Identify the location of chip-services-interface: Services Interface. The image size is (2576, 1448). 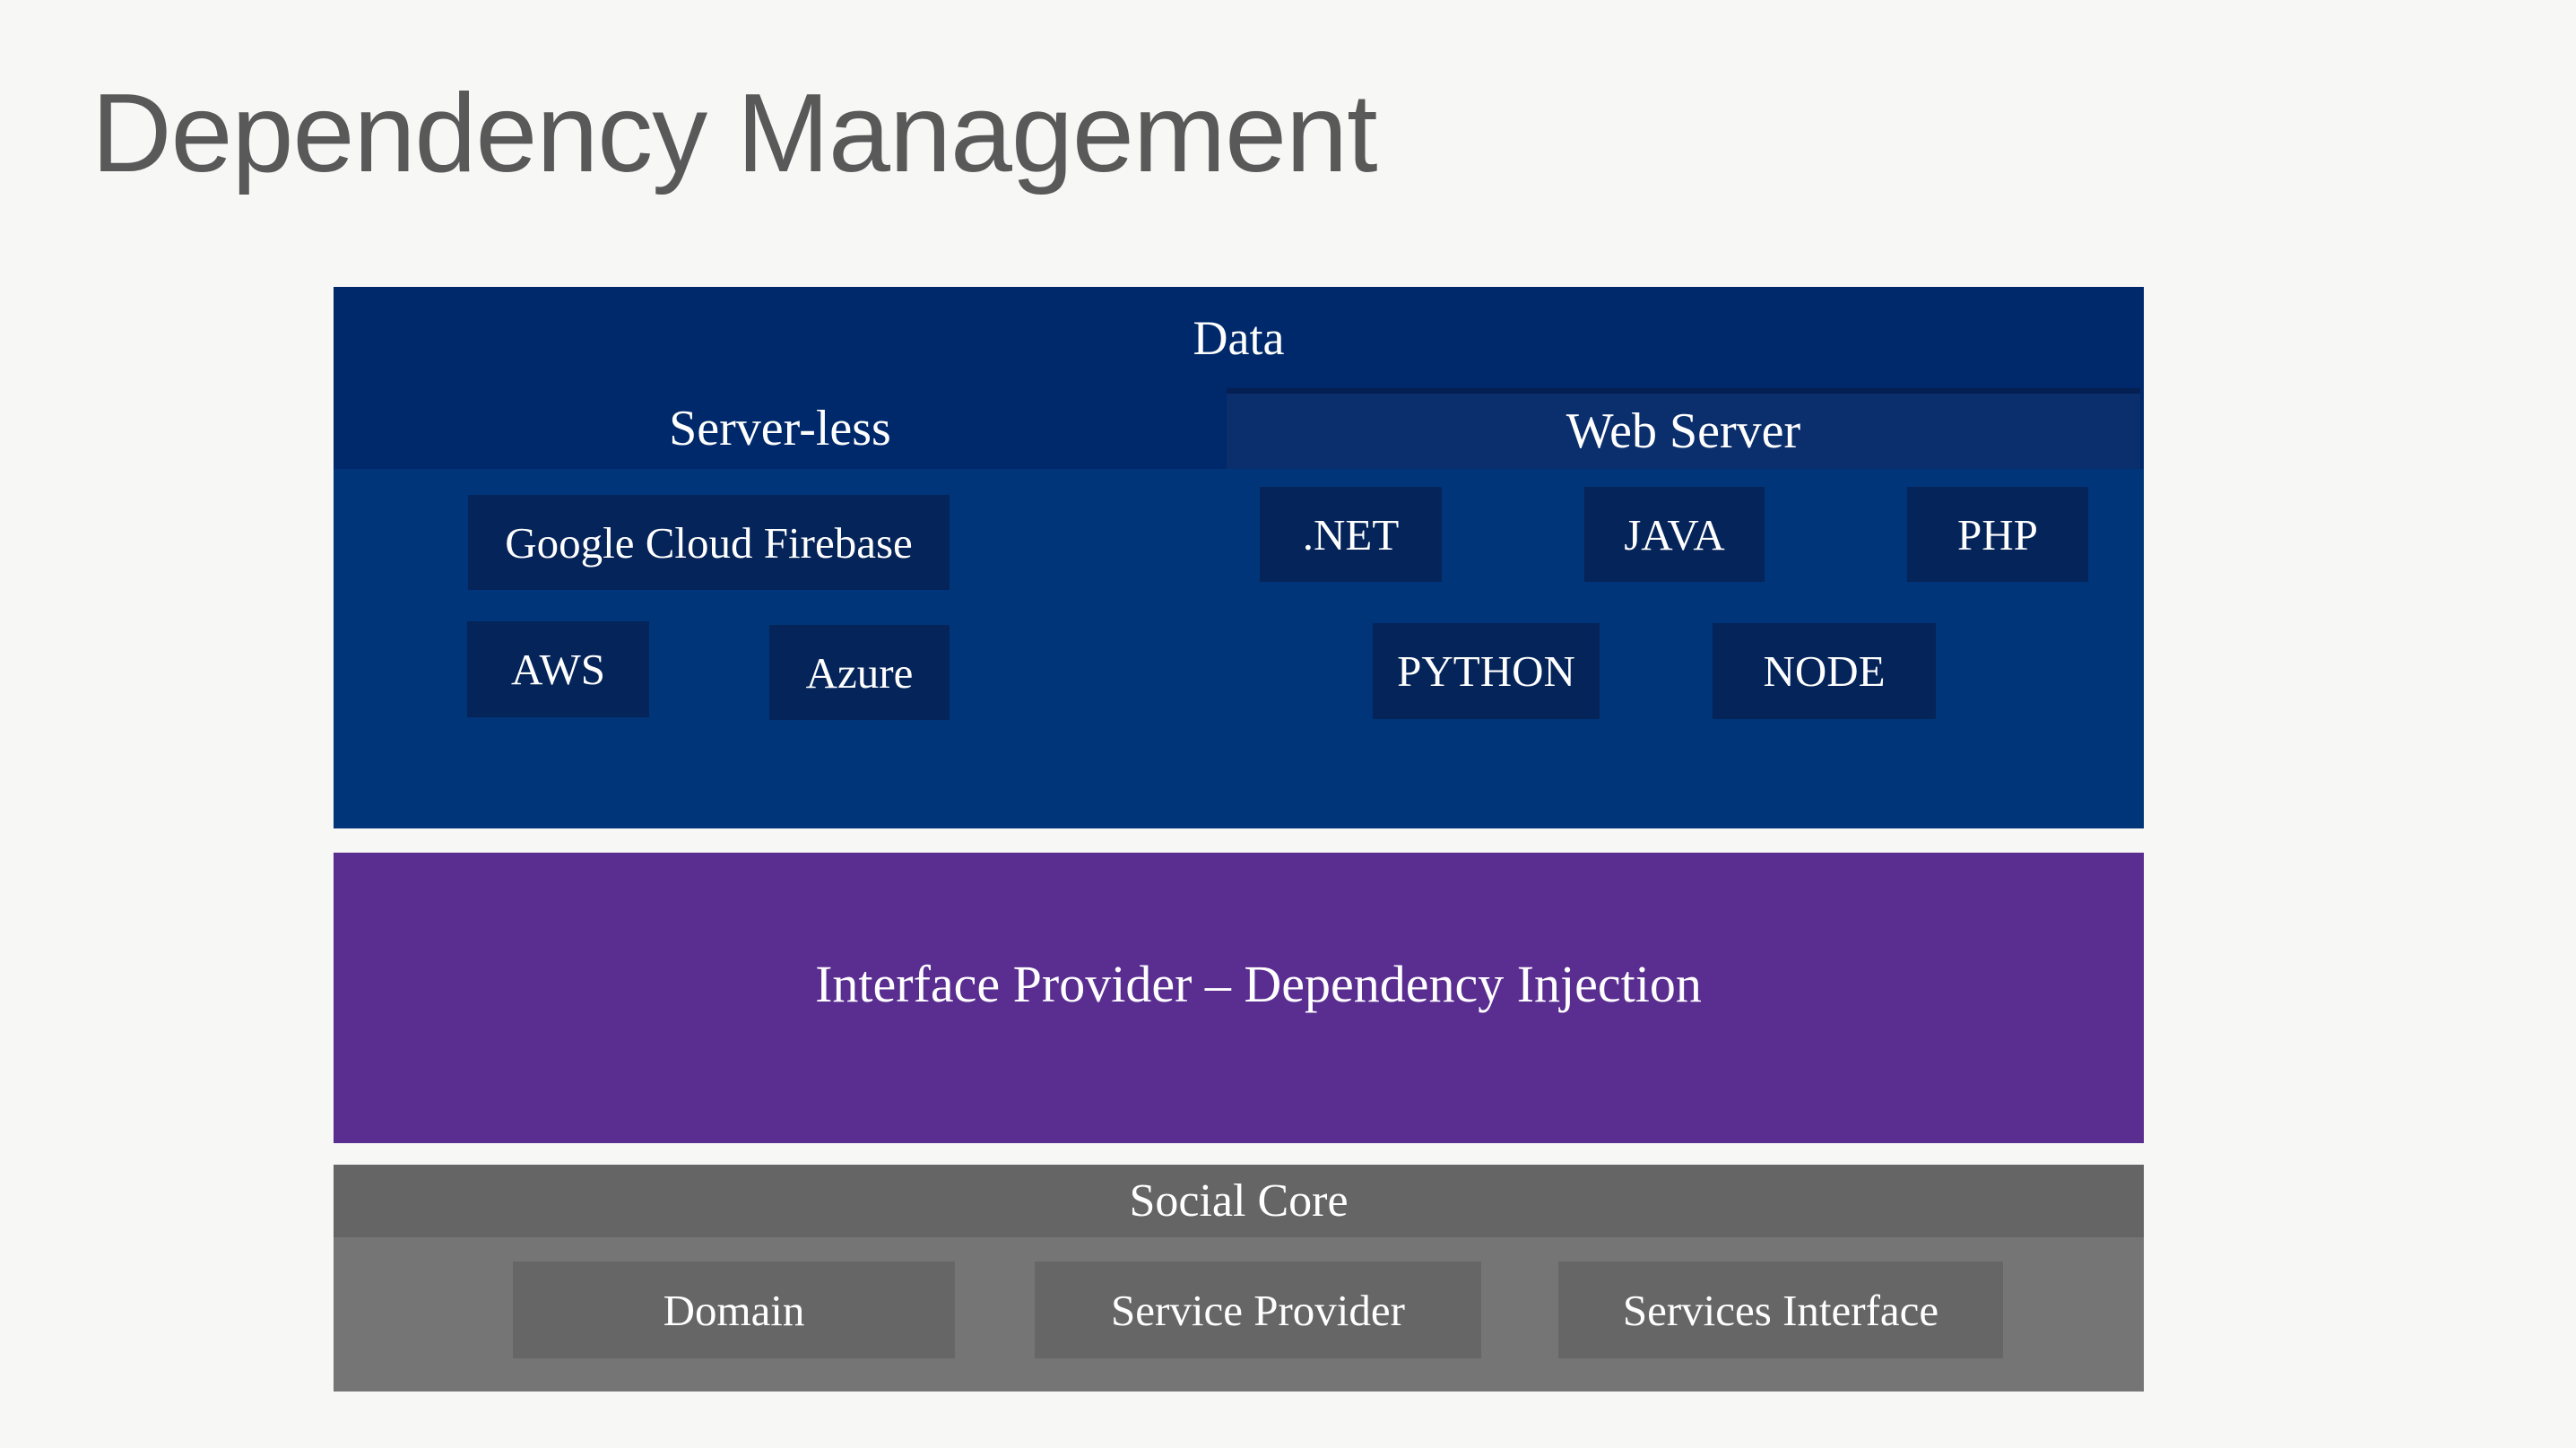
(1780, 1310).